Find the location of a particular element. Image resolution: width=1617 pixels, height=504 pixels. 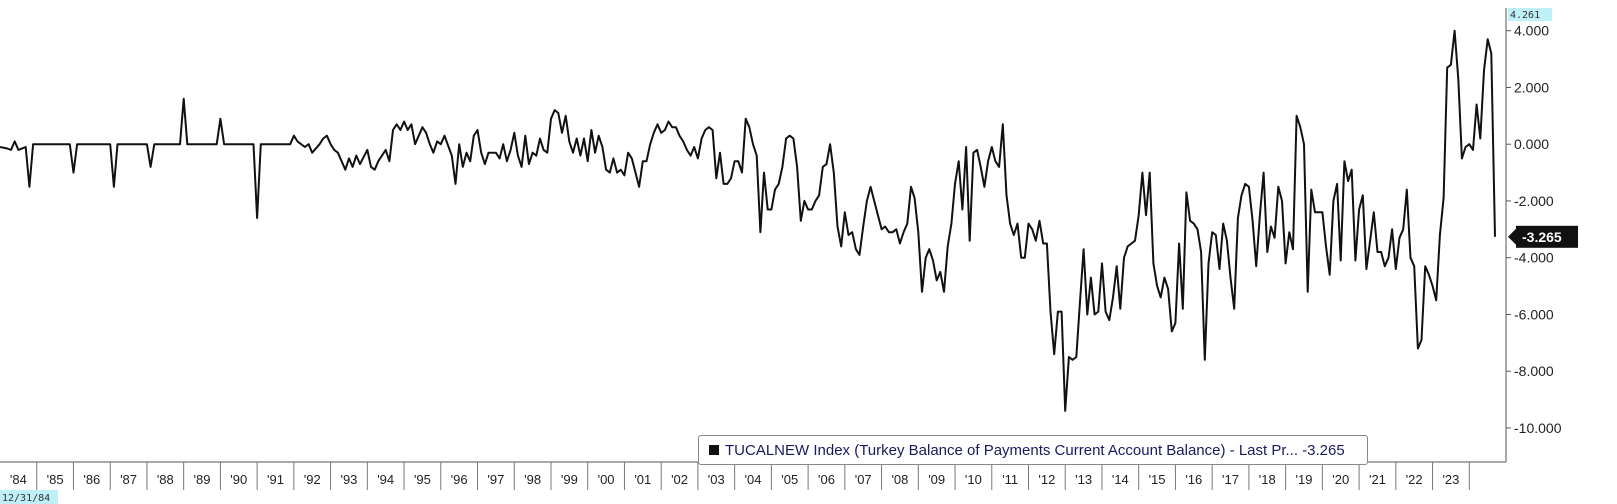

x-tick-label: '93 is located at coordinates (348, 479).